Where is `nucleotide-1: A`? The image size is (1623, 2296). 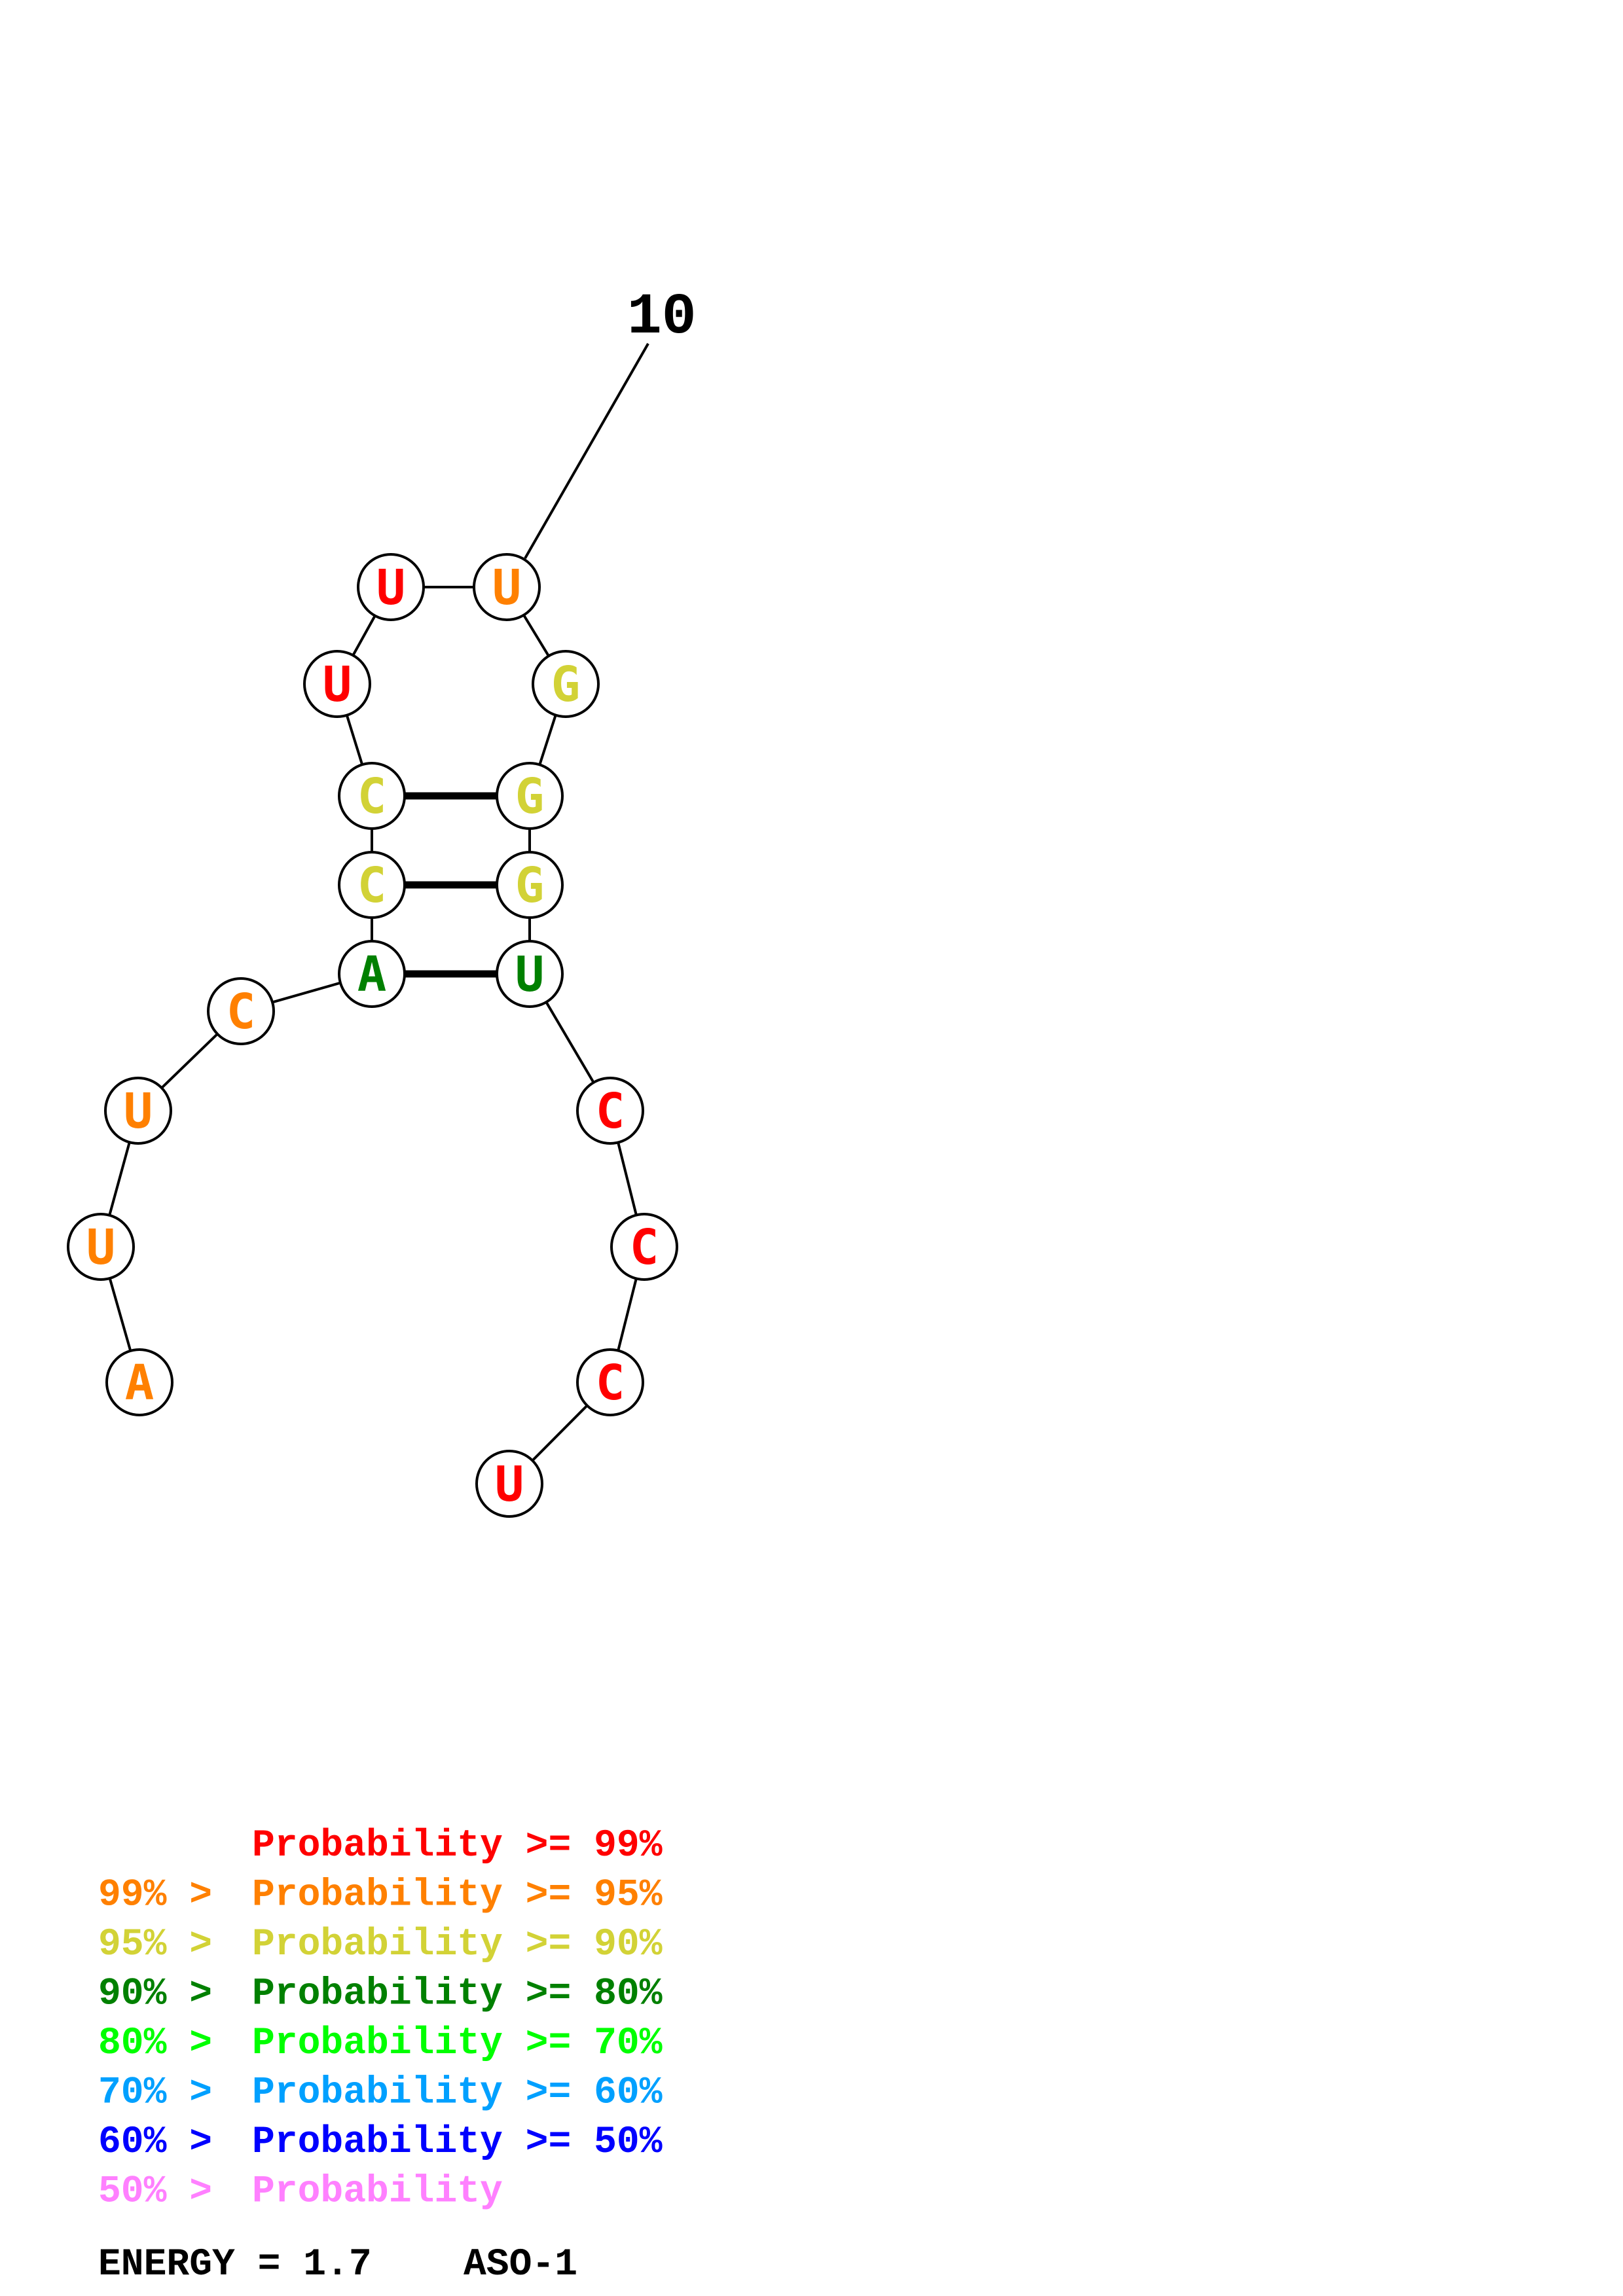 nucleotide-1: A is located at coordinates (139, 1382).